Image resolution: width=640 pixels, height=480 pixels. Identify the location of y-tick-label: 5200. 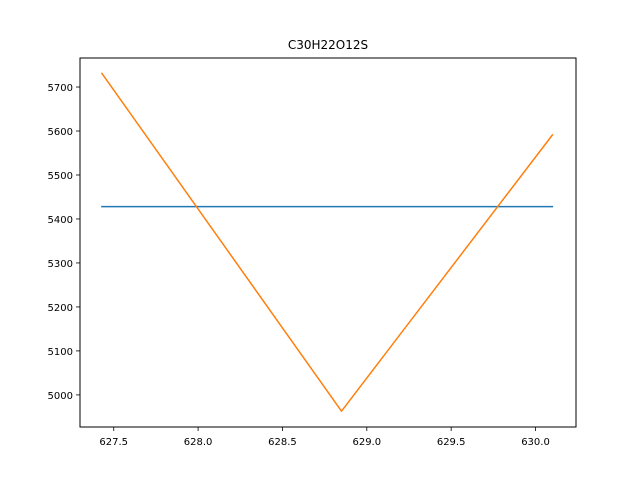
(60, 308).